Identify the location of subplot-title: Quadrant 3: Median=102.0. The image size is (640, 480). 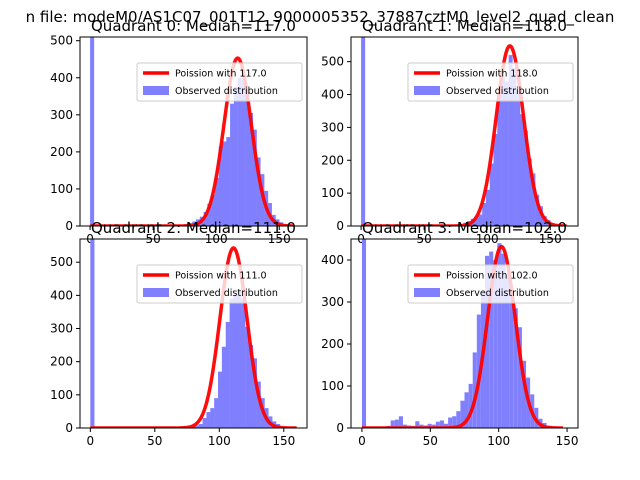
(464, 228).